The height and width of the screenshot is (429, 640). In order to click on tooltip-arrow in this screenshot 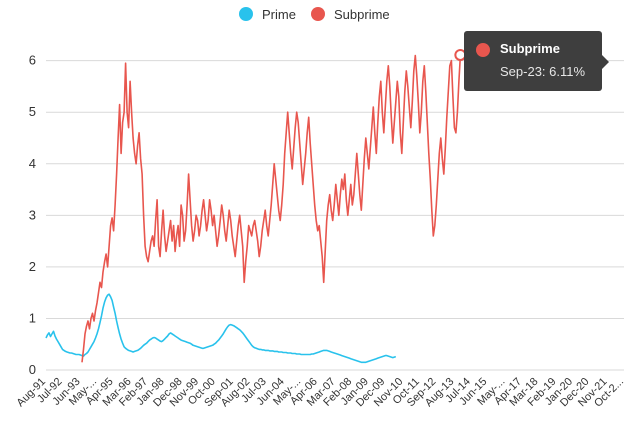, I will do `click(605, 62)`.